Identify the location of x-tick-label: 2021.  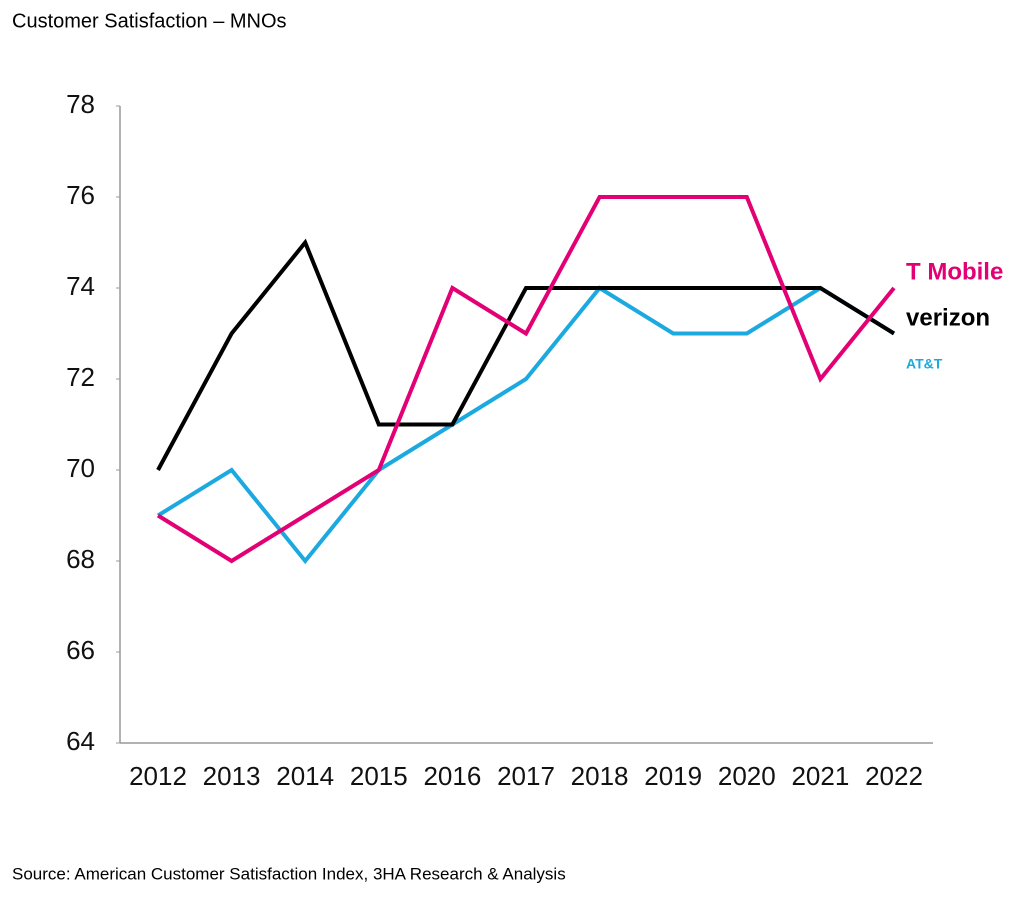
(820, 776).